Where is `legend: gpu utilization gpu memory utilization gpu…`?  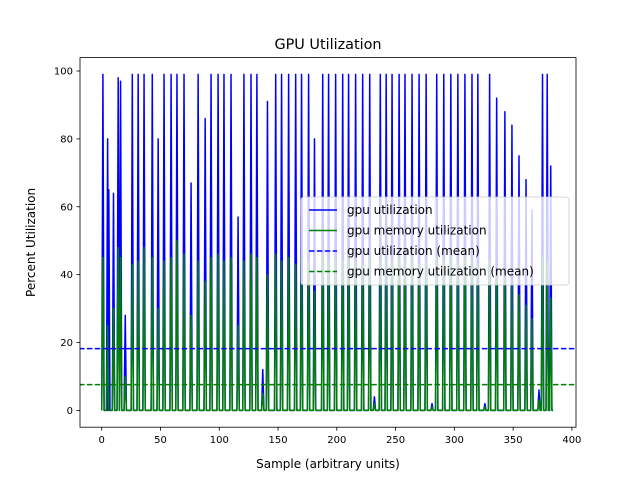
legend: gpu utilization gpu memory utilization gpu… is located at coordinates (435, 241).